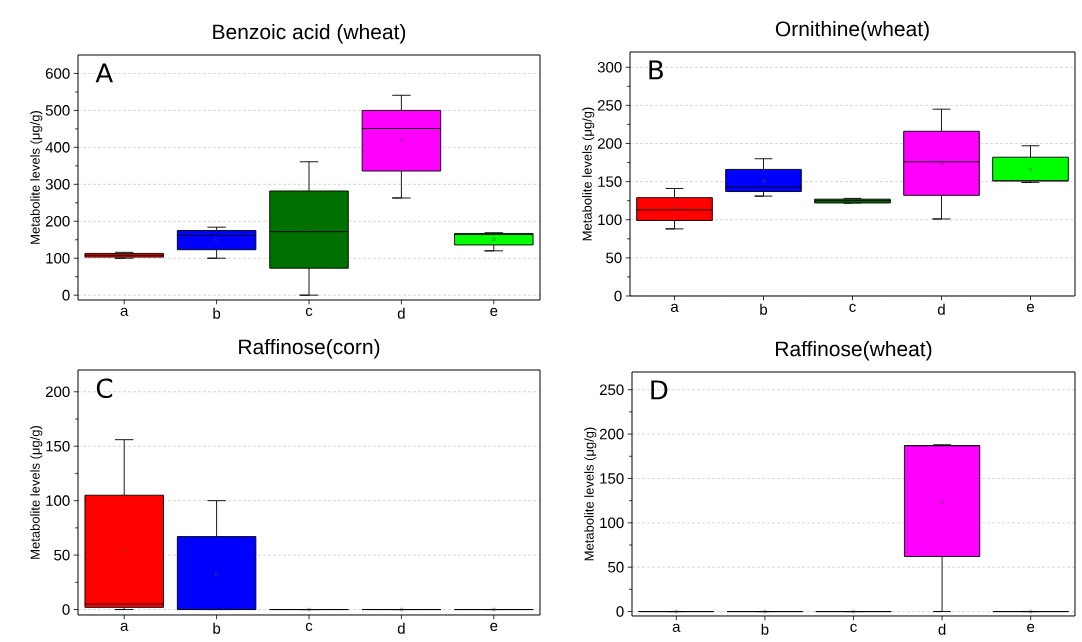 This screenshot has height=642, width=1082. I want to click on y-tick-label: 500, so click(57, 110).